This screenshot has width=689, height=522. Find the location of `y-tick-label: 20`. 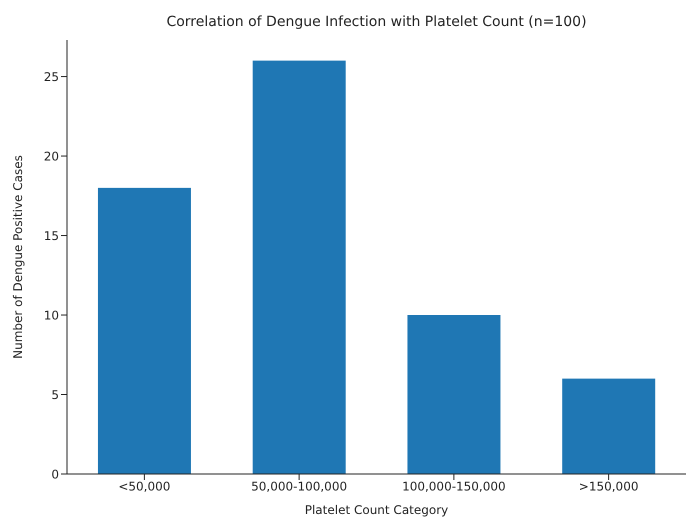

y-tick-label: 20 is located at coordinates (51, 156).